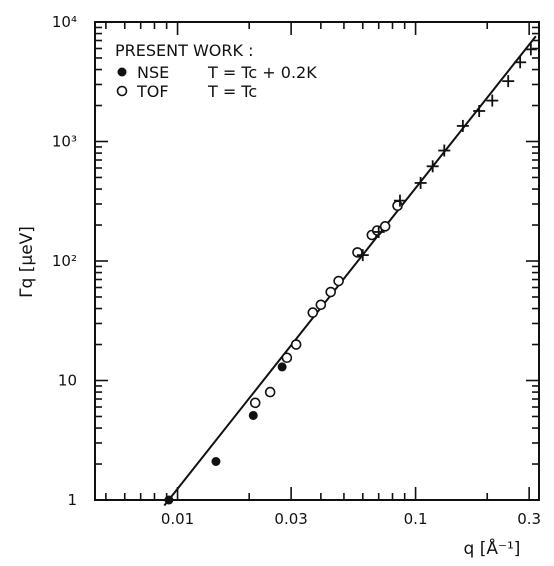  Describe the element at coordinates (72, 500) in the screenshot. I see `y-tick-label: 1` at that location.